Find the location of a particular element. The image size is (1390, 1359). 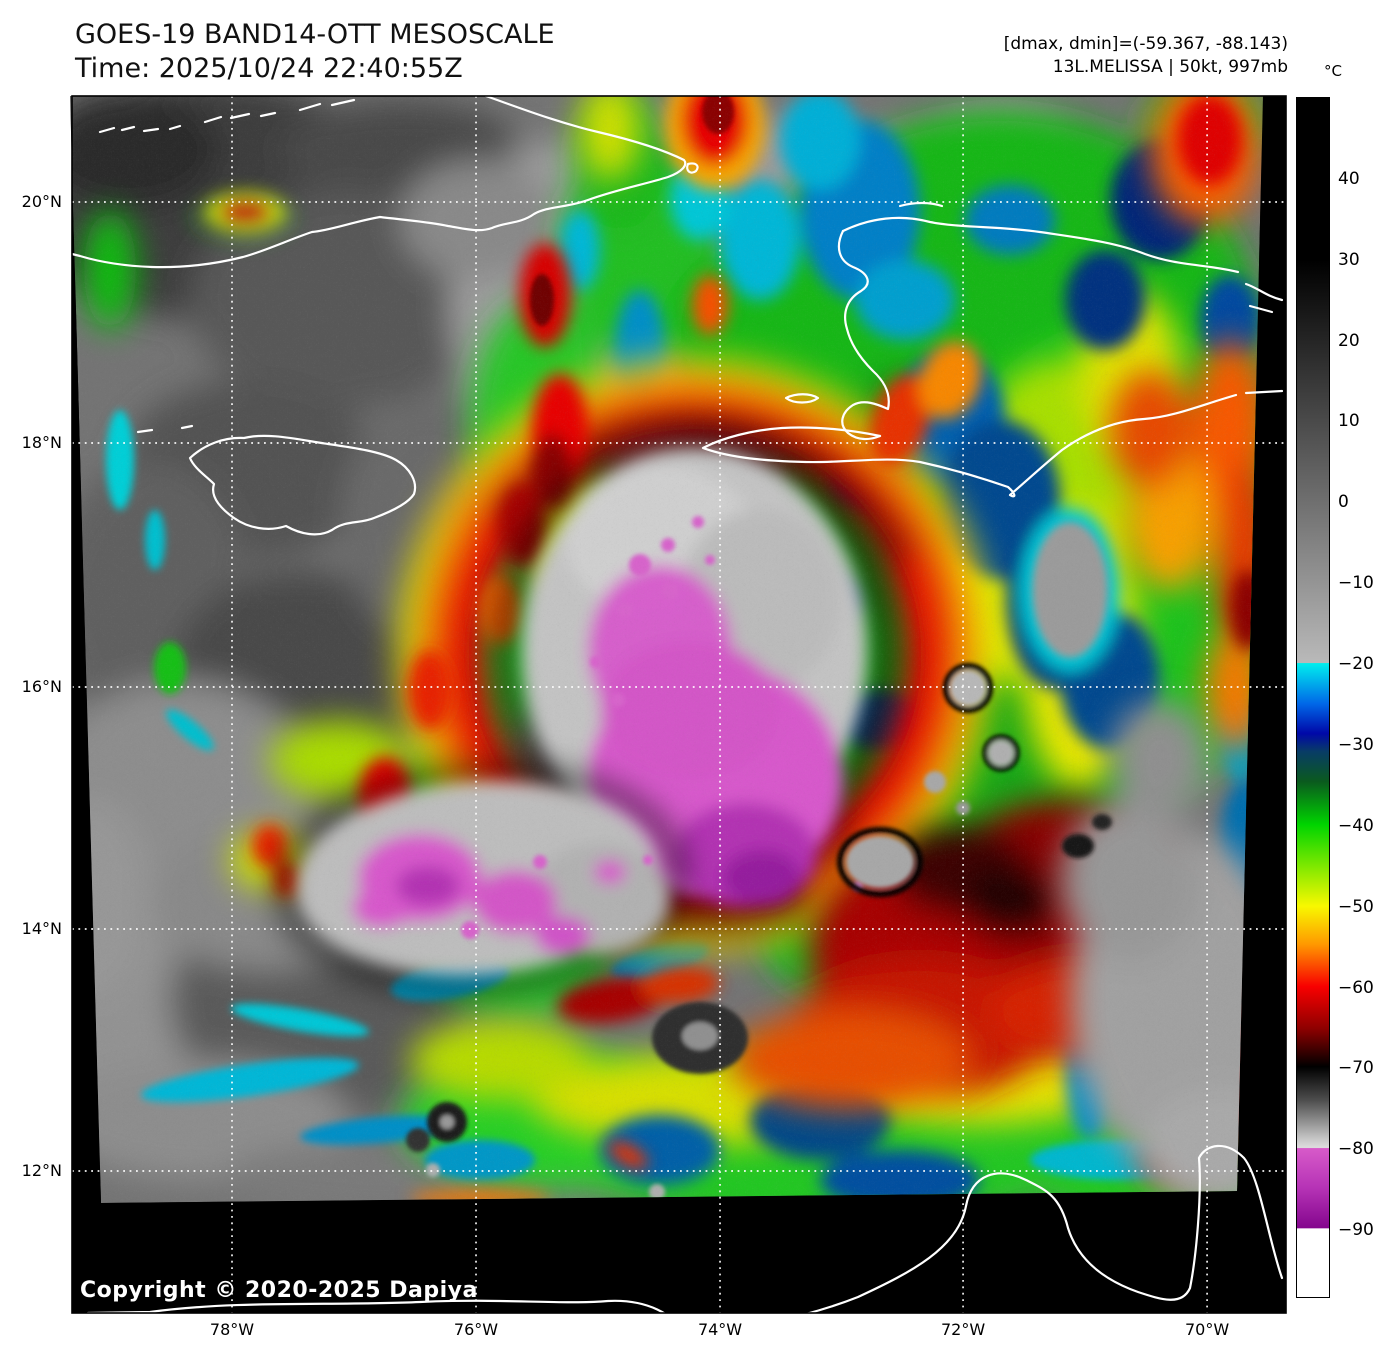

tortuga-island is located at coordinates (921, 204).